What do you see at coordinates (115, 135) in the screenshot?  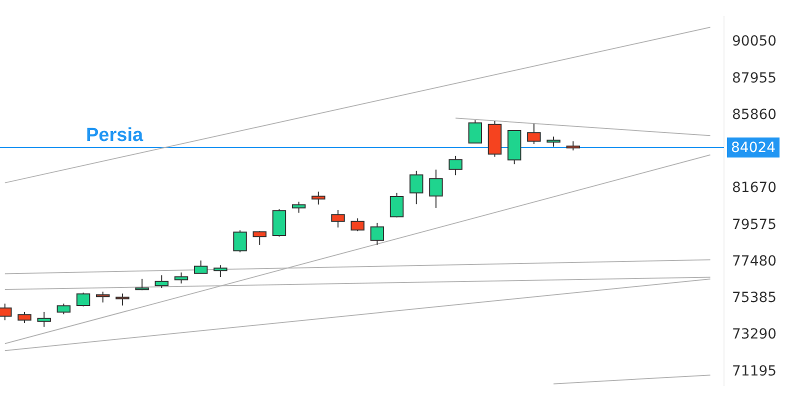 I see `annotation: Persia` at bounding box center [115, 135].